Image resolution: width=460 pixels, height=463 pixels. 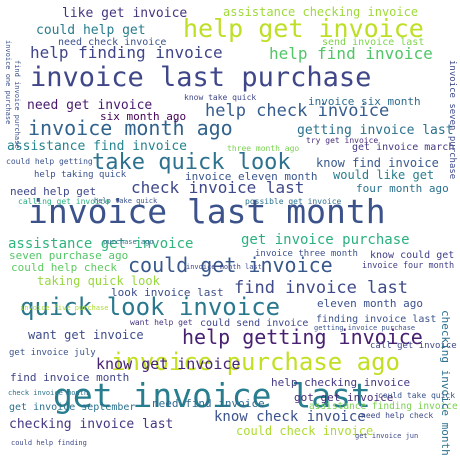 I want to click on word-cloud-term: get invoice last, so click(x=212, y=395).